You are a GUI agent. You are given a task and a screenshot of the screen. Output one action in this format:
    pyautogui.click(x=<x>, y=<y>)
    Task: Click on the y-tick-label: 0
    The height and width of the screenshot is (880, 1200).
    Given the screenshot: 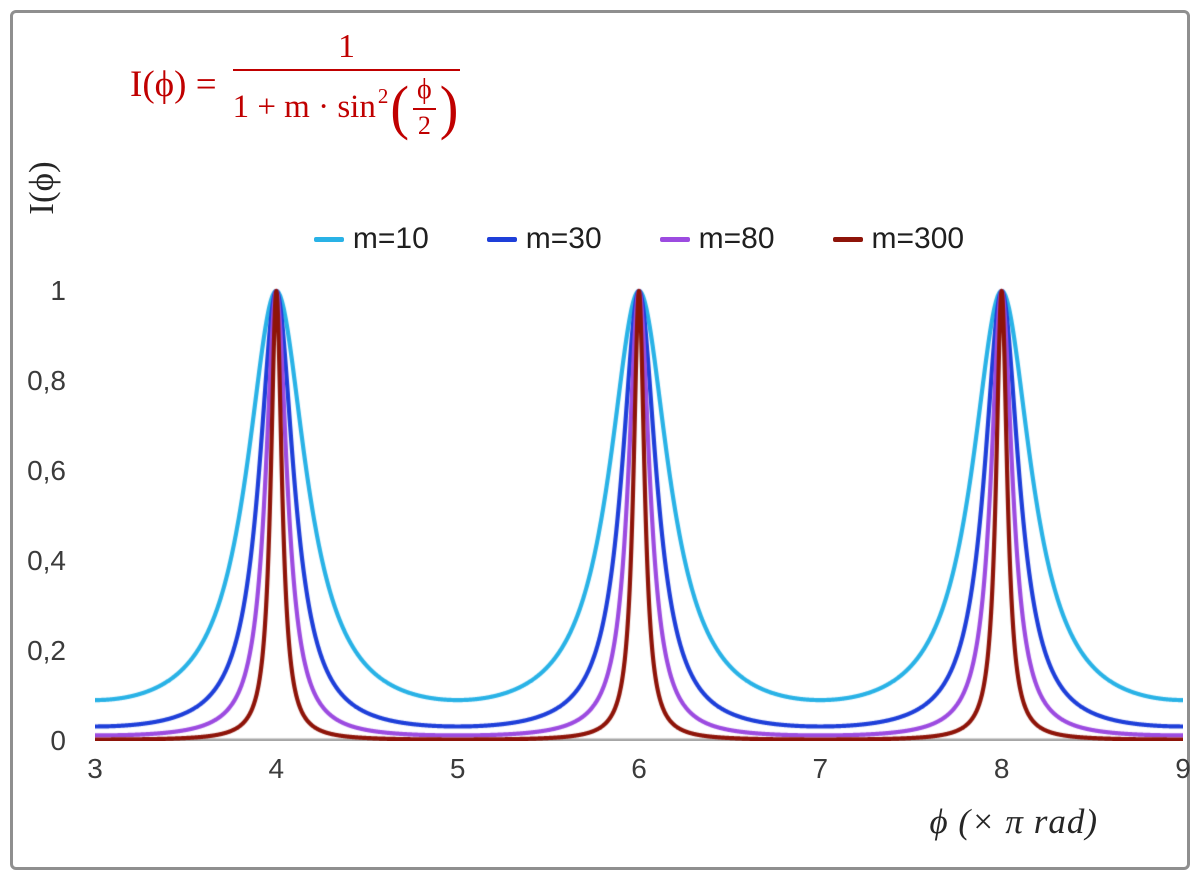 What is the action you would take?
    pyautogui.click(x=58, y=740)
    